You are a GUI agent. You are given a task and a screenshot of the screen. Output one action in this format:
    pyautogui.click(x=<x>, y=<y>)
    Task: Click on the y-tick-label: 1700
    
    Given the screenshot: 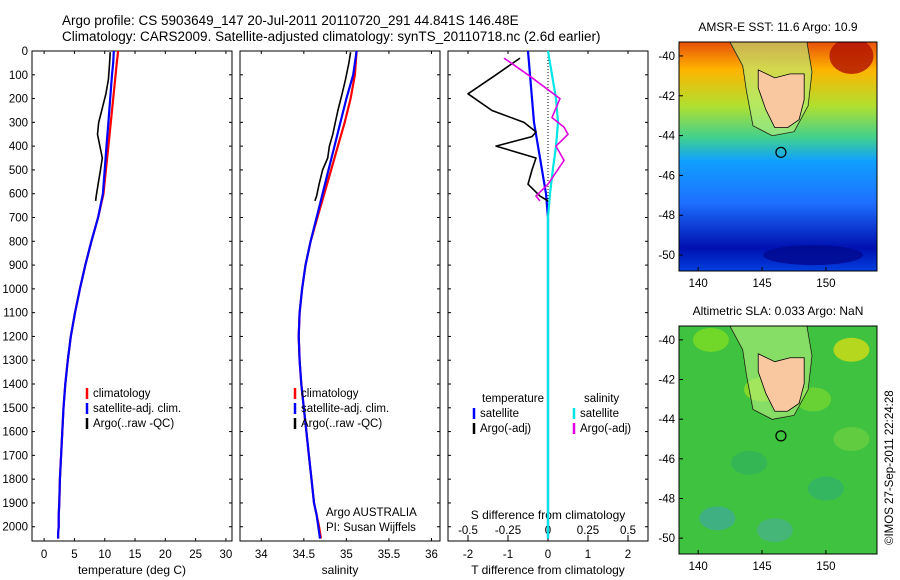 What is the action you would take?
    pyautogui.click(x=15, y=456)
    